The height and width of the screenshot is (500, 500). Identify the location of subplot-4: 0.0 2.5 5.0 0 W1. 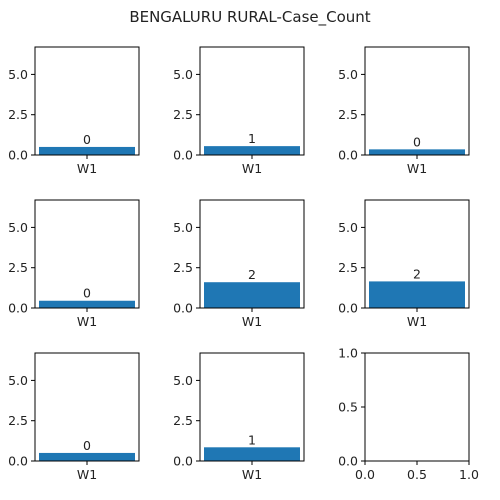
(74, 264).